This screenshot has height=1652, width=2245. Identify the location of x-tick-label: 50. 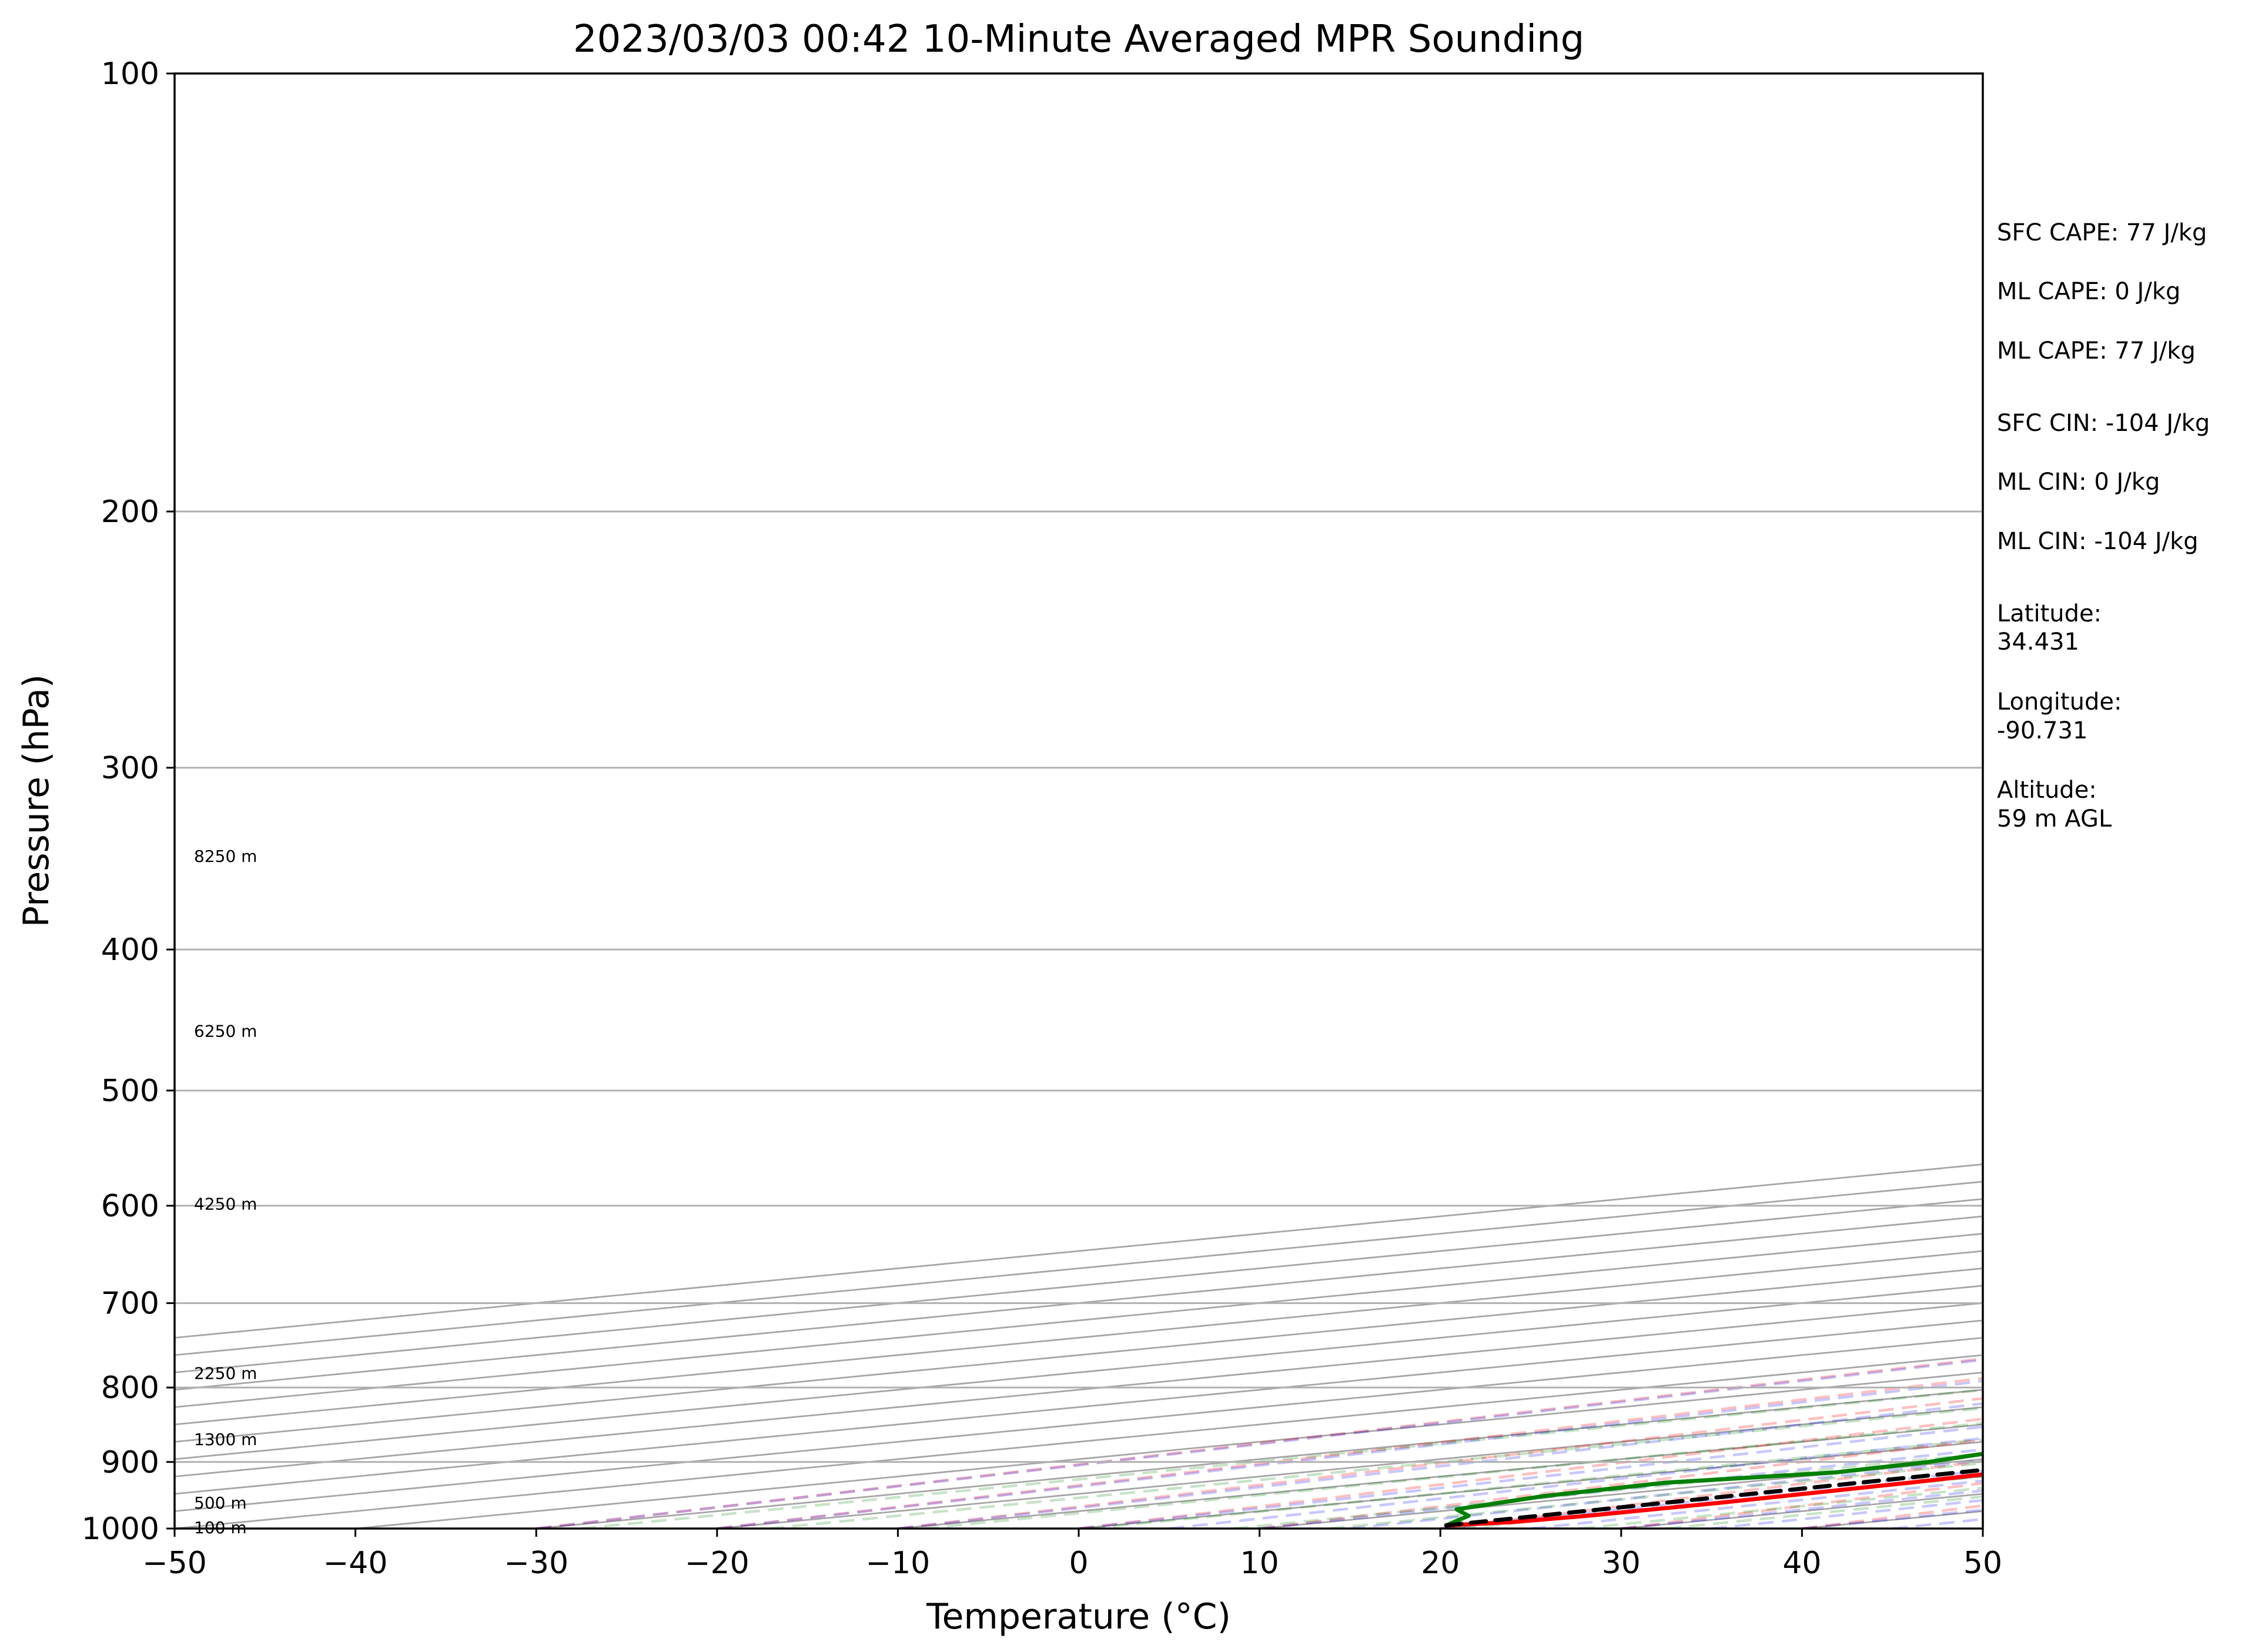
(1982, 1564).